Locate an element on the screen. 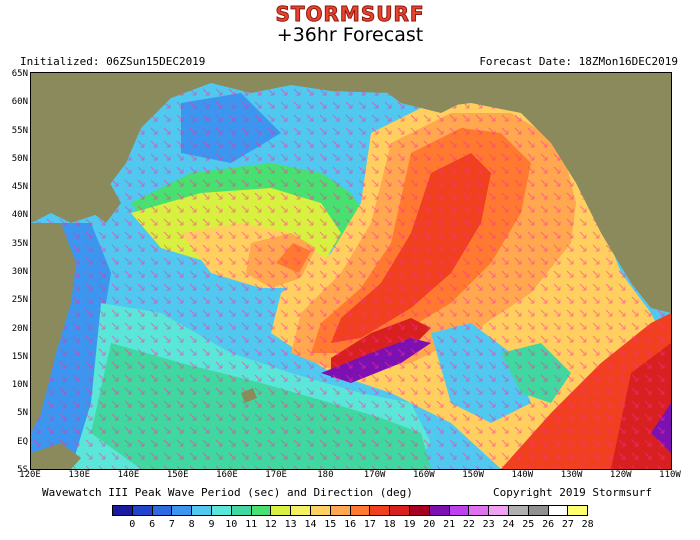 The height and width of the screenshot is (540, 700). legend-label: 23 is located at coordinates (488, 524).